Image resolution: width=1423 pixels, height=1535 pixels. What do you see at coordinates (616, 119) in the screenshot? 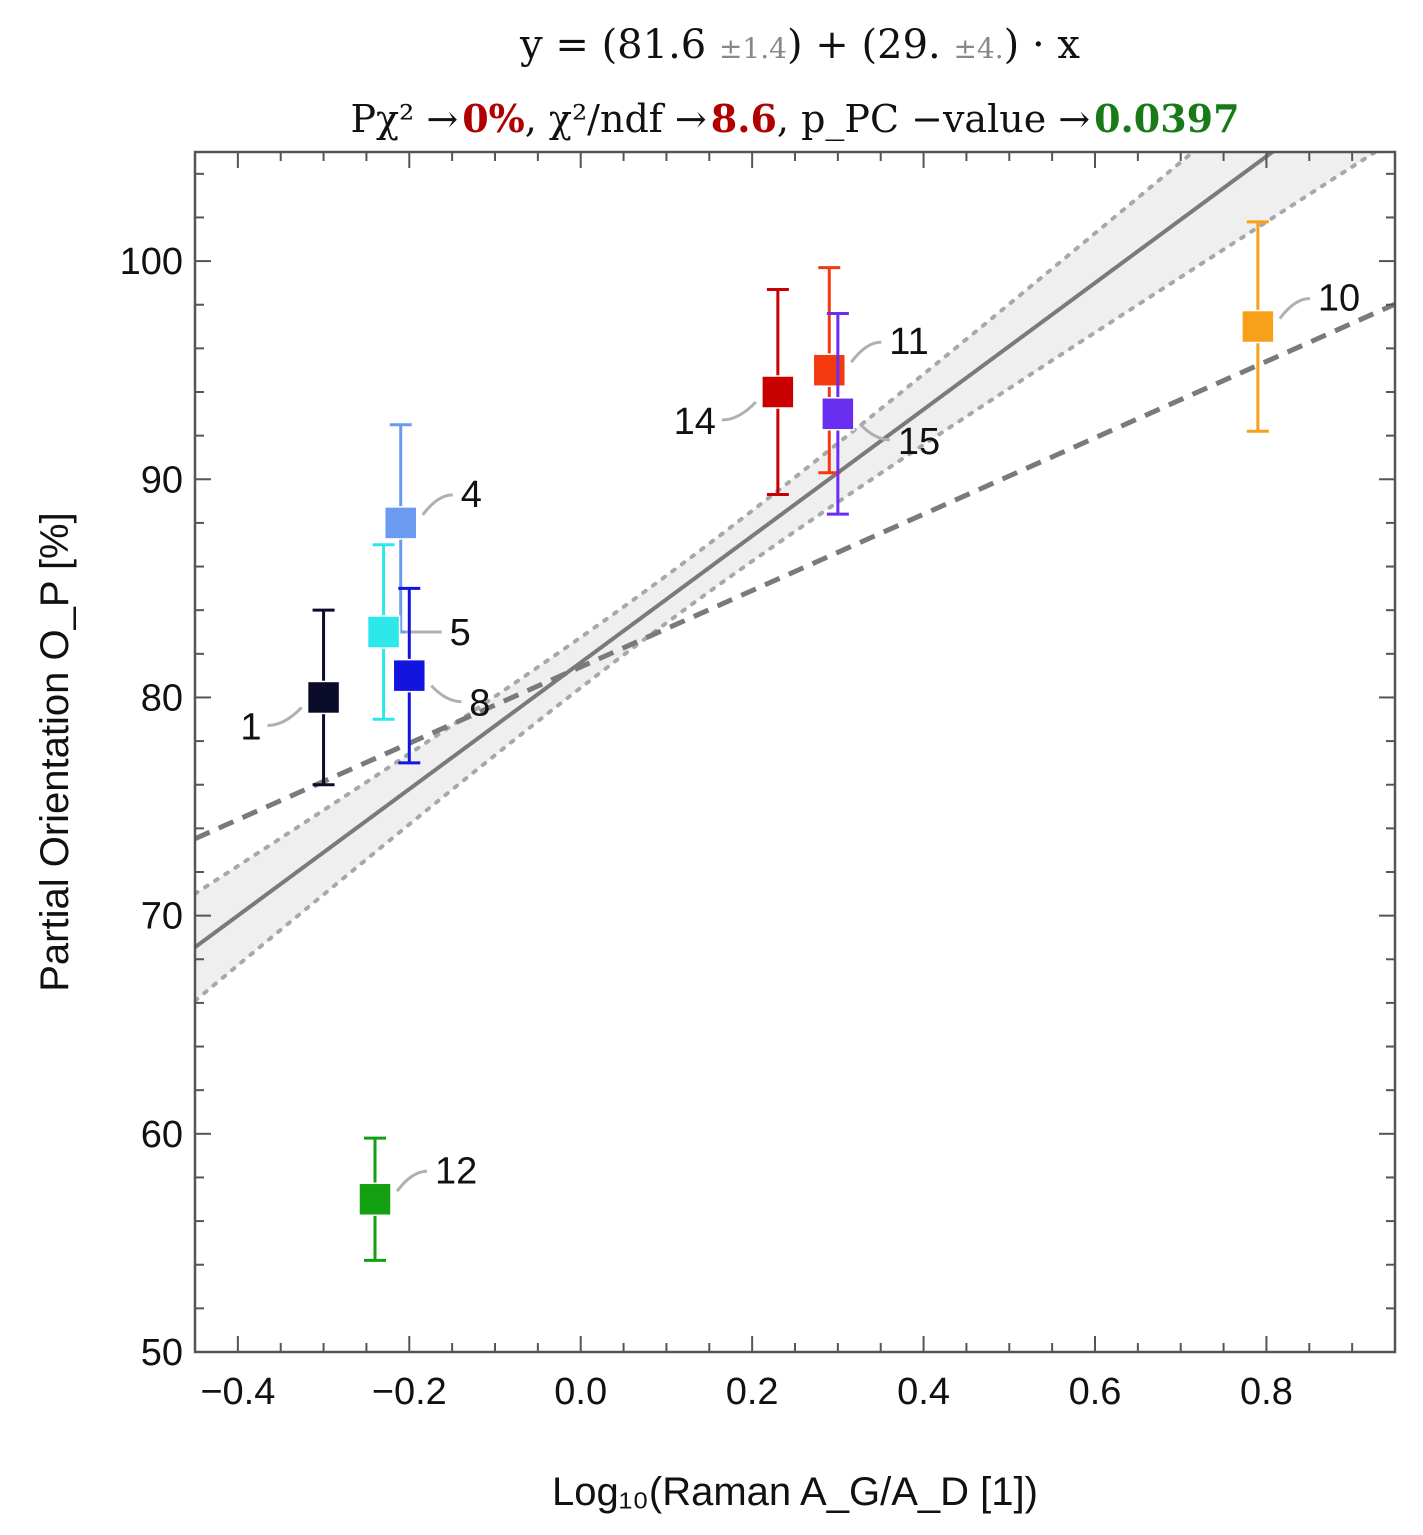
I see `subtitle-chi-ndf-label: , χ²/ndf →` at bounding box center [616, 119].